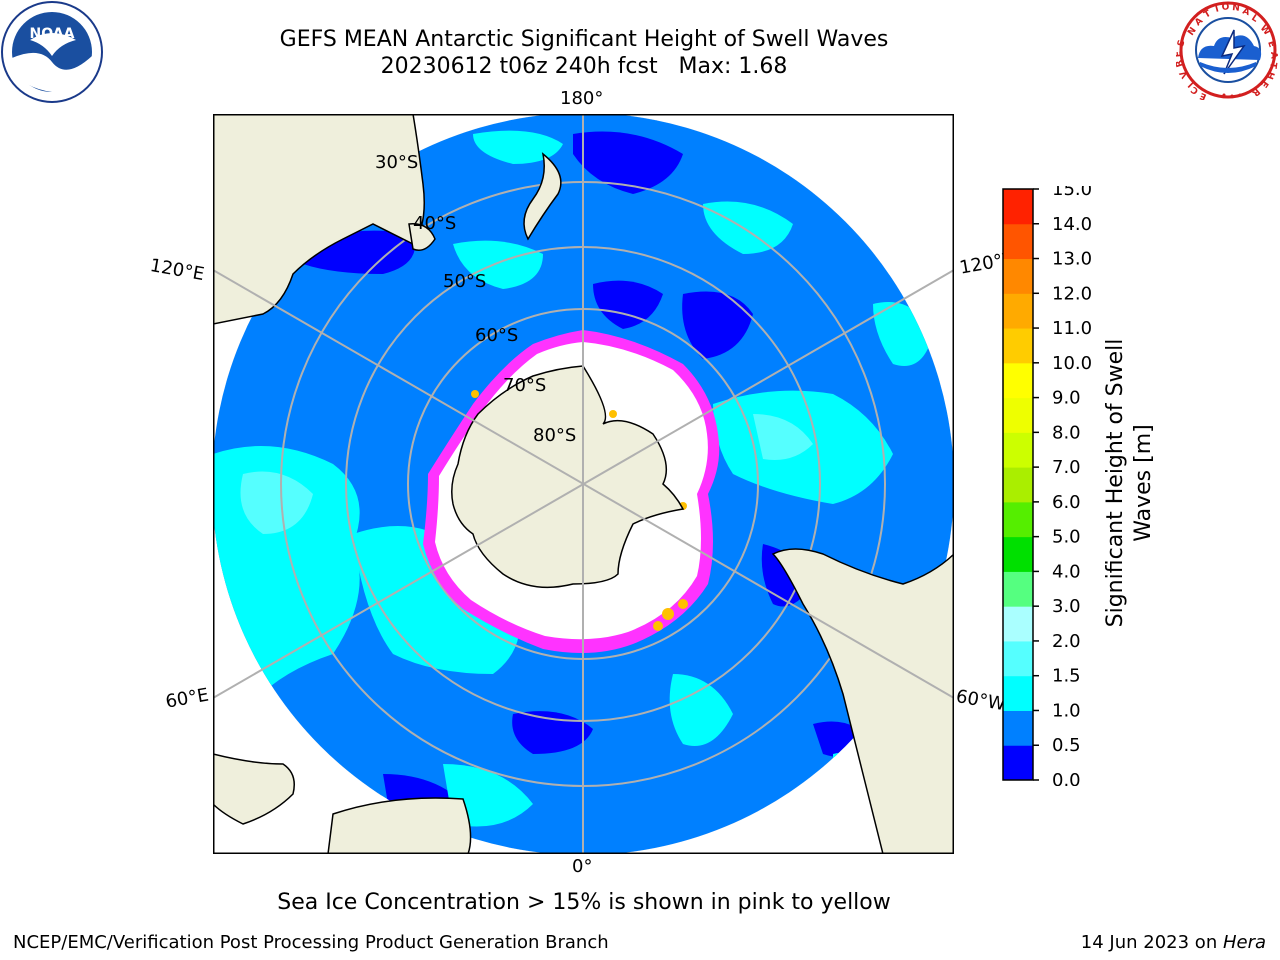 The width and height of the screenshot is (1280, 960). I want to click on colorbar-label-line1: Significant Height of Swell, so click(1115, 483).